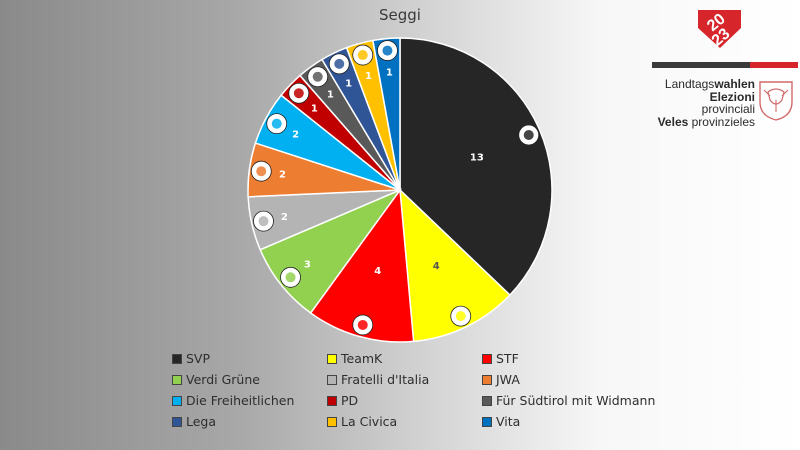  I want to click on legend-label: Für Südtirol mit Widmann, so click(576, 400).